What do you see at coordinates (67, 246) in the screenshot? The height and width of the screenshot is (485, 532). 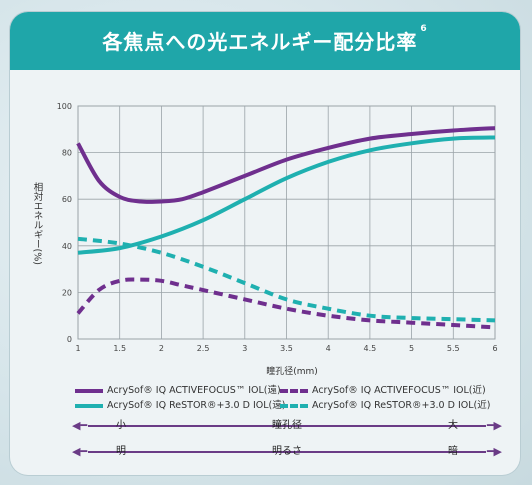 I see `y-tick-label: 40` at bounding box center [67, 246].